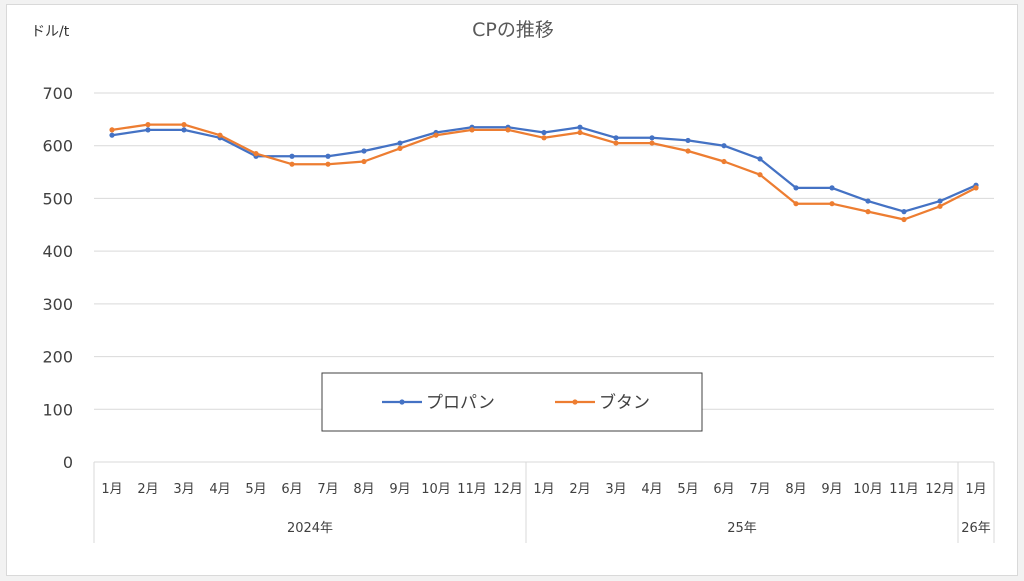 The height and width of the screenshot is (581, 1024). Describe the element at coordinates (57, 304) in the screenshot. I see `y-tick-label: 300` at that location.